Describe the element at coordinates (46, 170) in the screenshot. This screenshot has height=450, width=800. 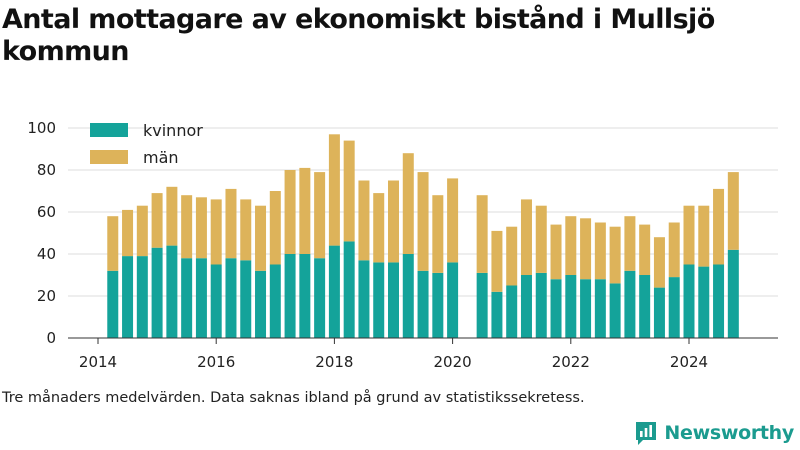
I see `y-tick-label: 80` at that location.